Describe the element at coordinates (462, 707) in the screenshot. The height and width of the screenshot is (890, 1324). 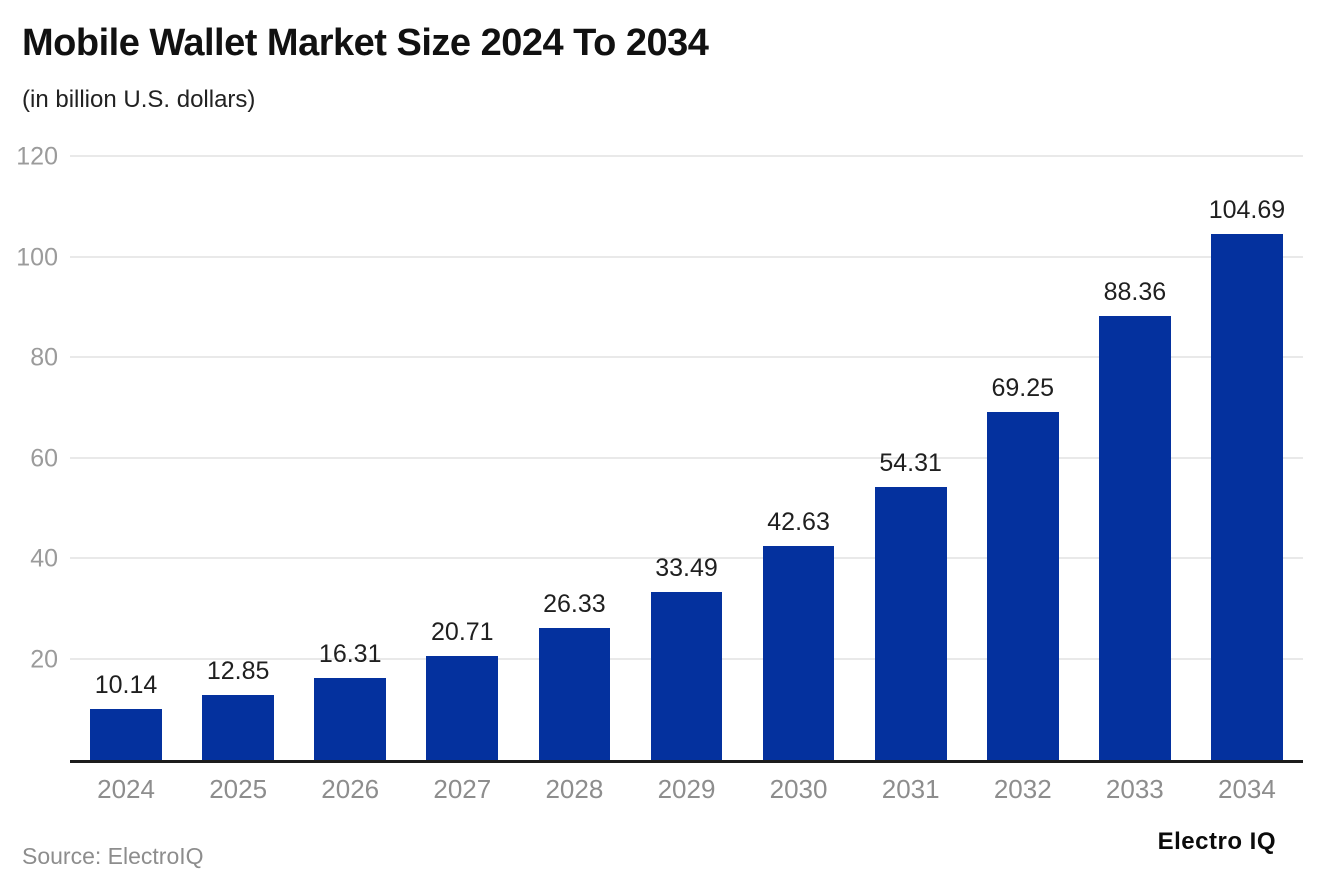
I see `bar-2027` at that location.